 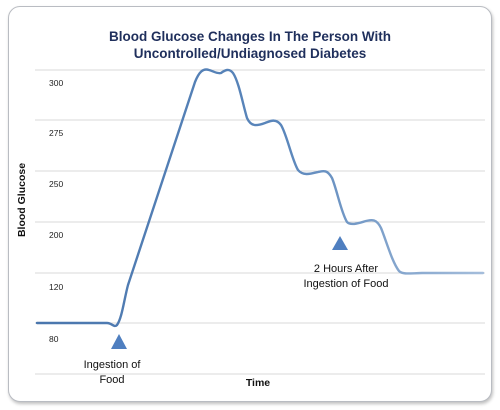 I want to click on y-tick-label: 250, so click(x=56, y=184).